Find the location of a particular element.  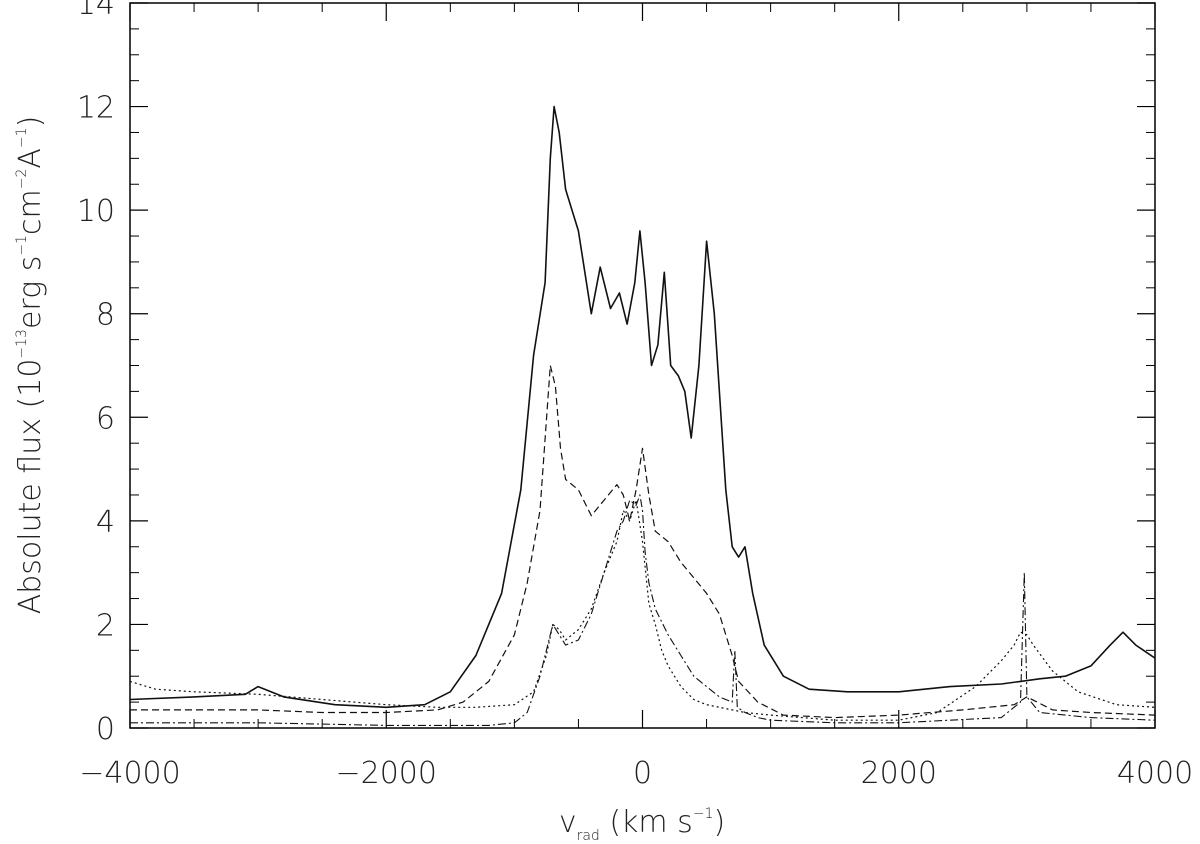

y-label-mid: erg s is located at coordinates (30, 292).